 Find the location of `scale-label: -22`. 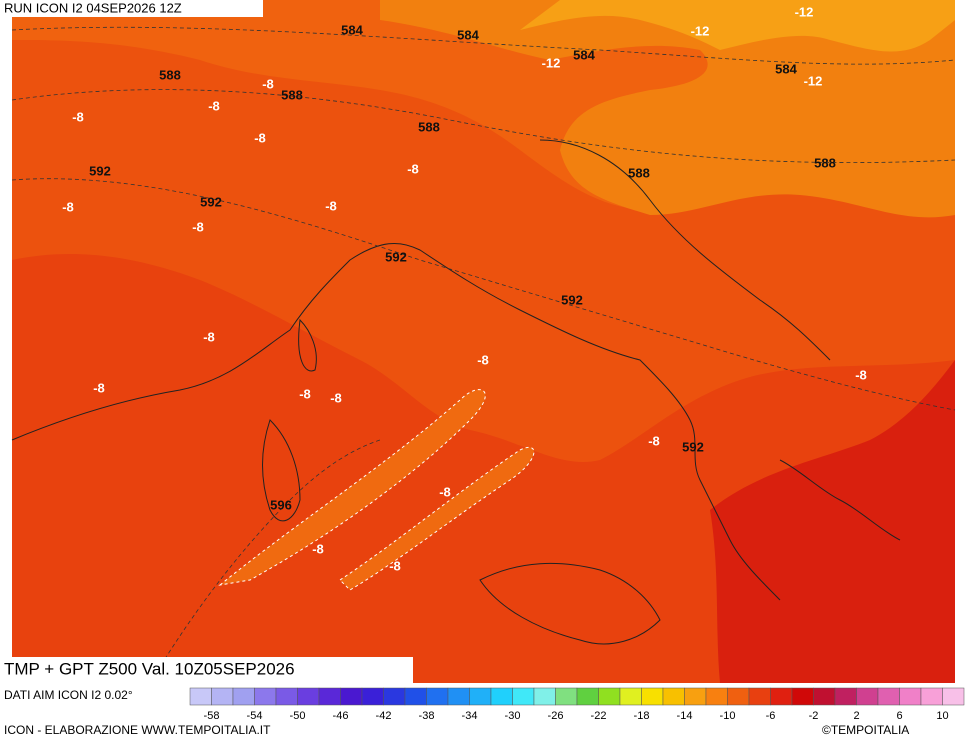

scale-label: -22 is located at coordinates (599, 716).